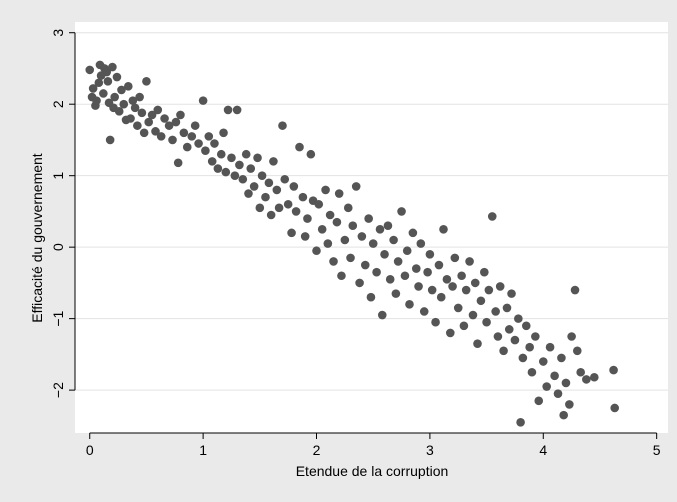 Image resolution: width=677 pixels, height=502 pixels. What do you see at coordinates (58, 33) in the screenshot?
I see `y-tick-label: 3` at bounding box center [58, 33].